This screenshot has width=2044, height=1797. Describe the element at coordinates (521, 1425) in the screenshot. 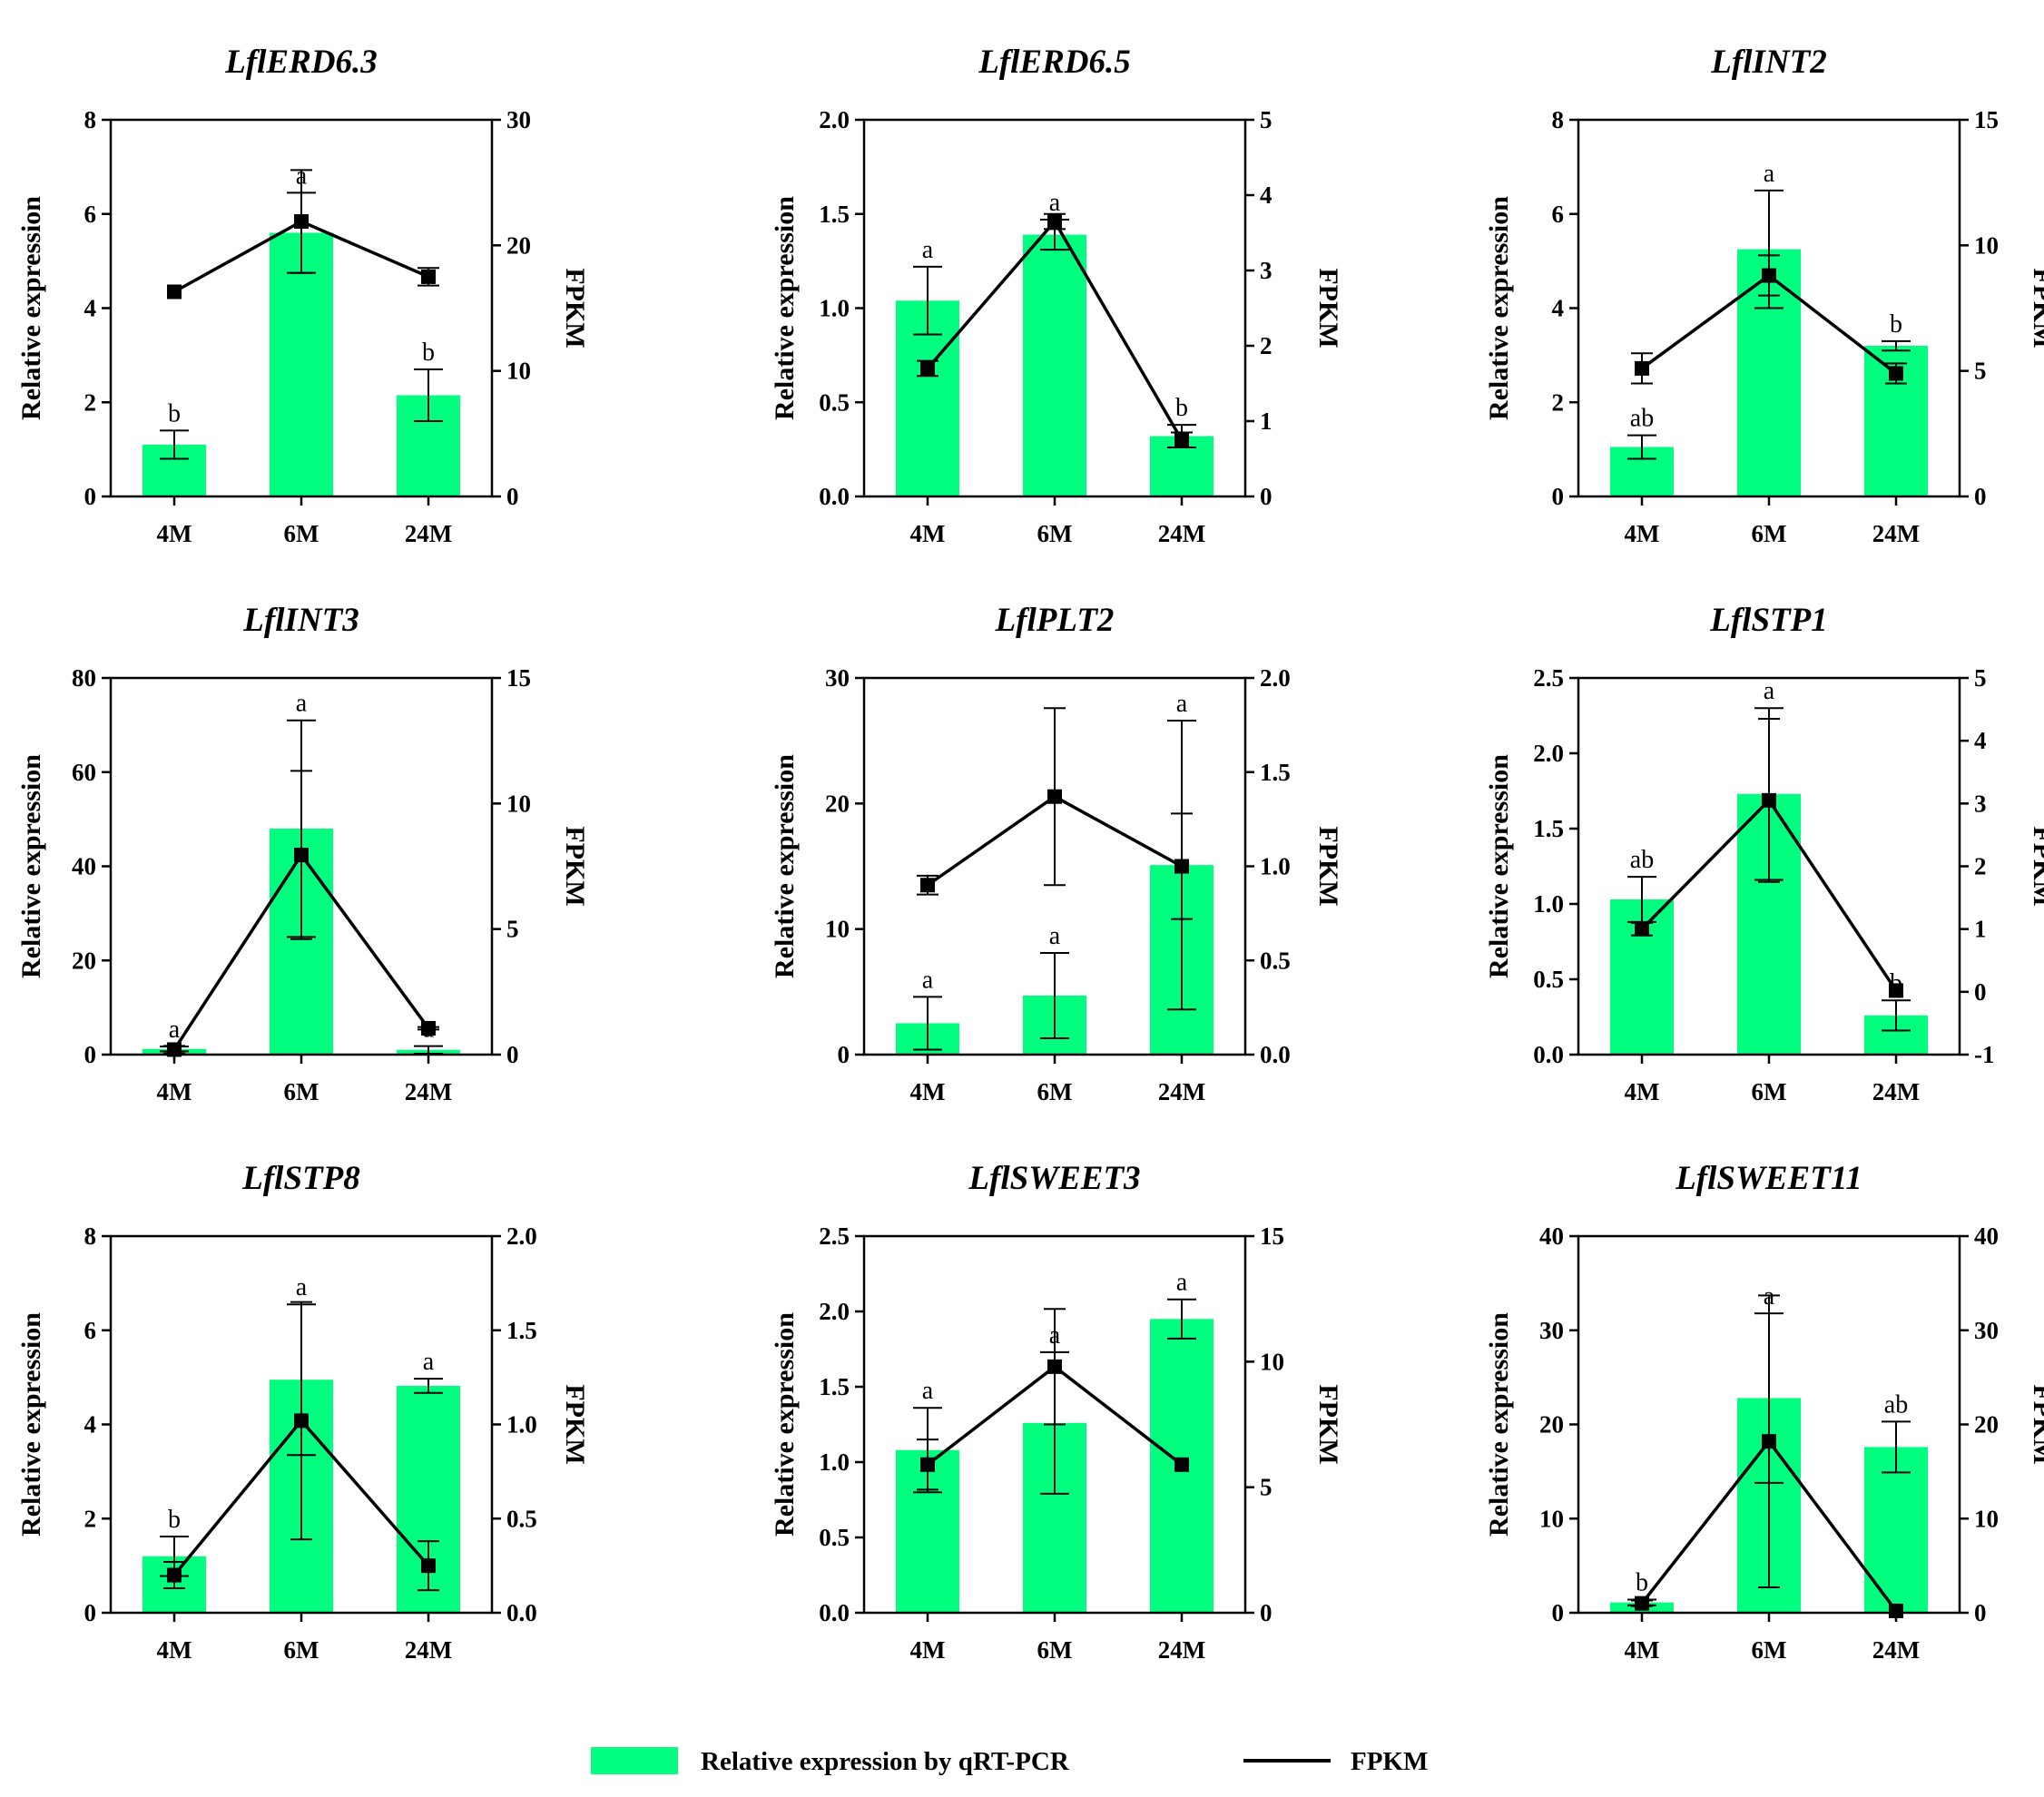

I see `right-tick-label: 1.0` at that location.